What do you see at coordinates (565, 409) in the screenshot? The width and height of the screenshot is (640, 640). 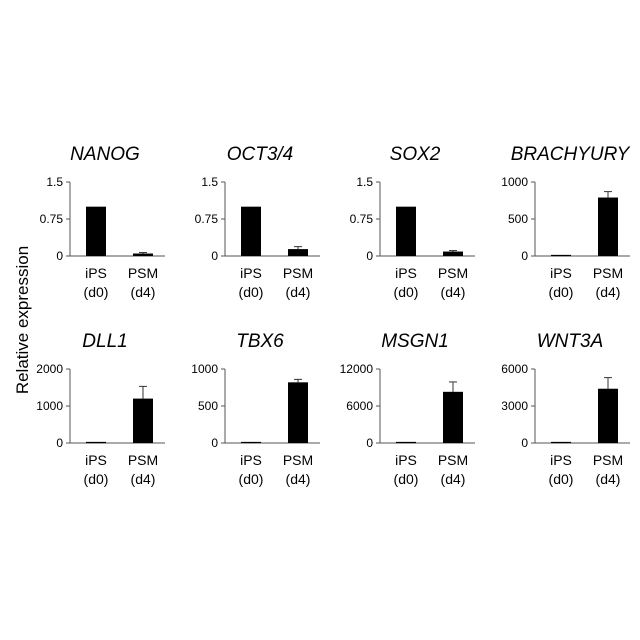 I see `chart-panel-8: WNT3A 0 3000 6000 iPS(d0) PSM(d4)` at bounding box center [565, 409].